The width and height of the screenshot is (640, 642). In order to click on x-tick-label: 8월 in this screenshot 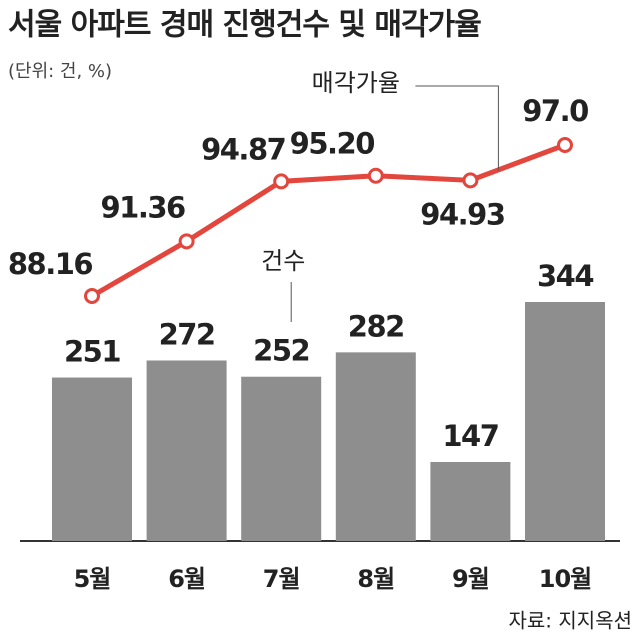, I will do `click(375, 579)`.